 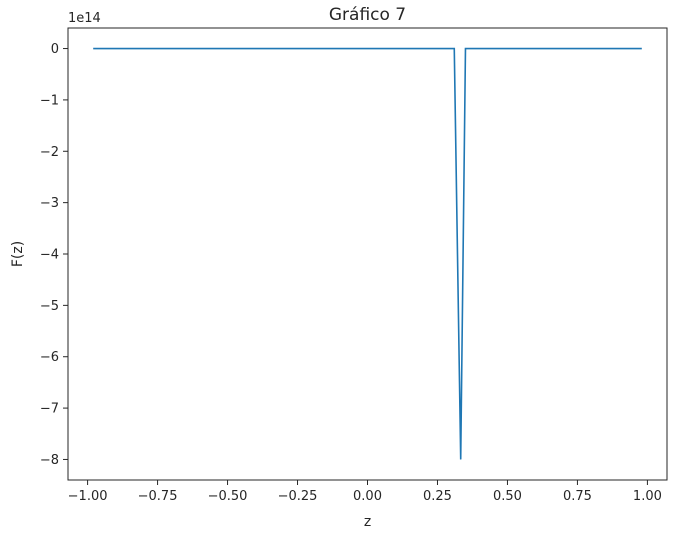 What do you see at coordinates (84, 18) in the screenshot?
I see `y-axis-offset-label: 1e14` at bounding box center [84, 18].